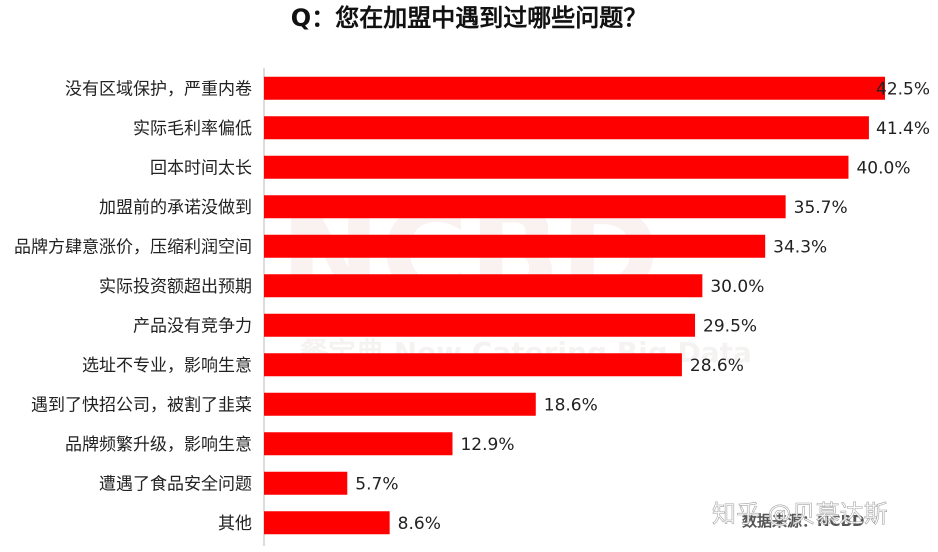 The image size is (938, 552). What do you see at coordinates (235, 524) in the screenshot?
I see `category-label: 其他` at bounding box center [235, 524].